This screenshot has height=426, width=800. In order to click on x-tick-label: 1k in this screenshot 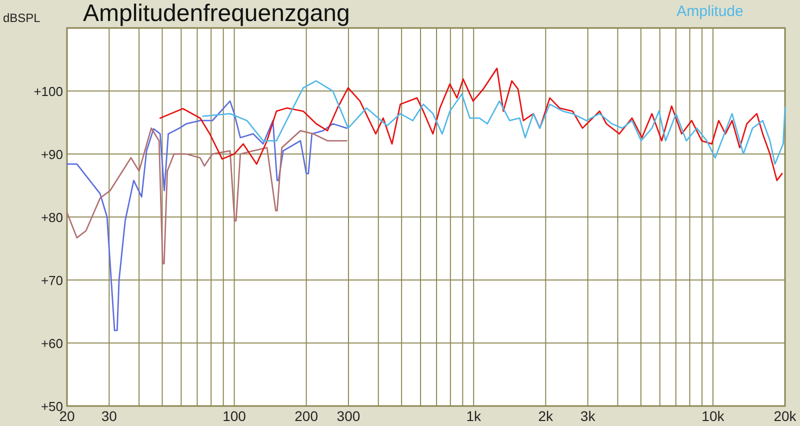, I will do `click(474, 416)`.